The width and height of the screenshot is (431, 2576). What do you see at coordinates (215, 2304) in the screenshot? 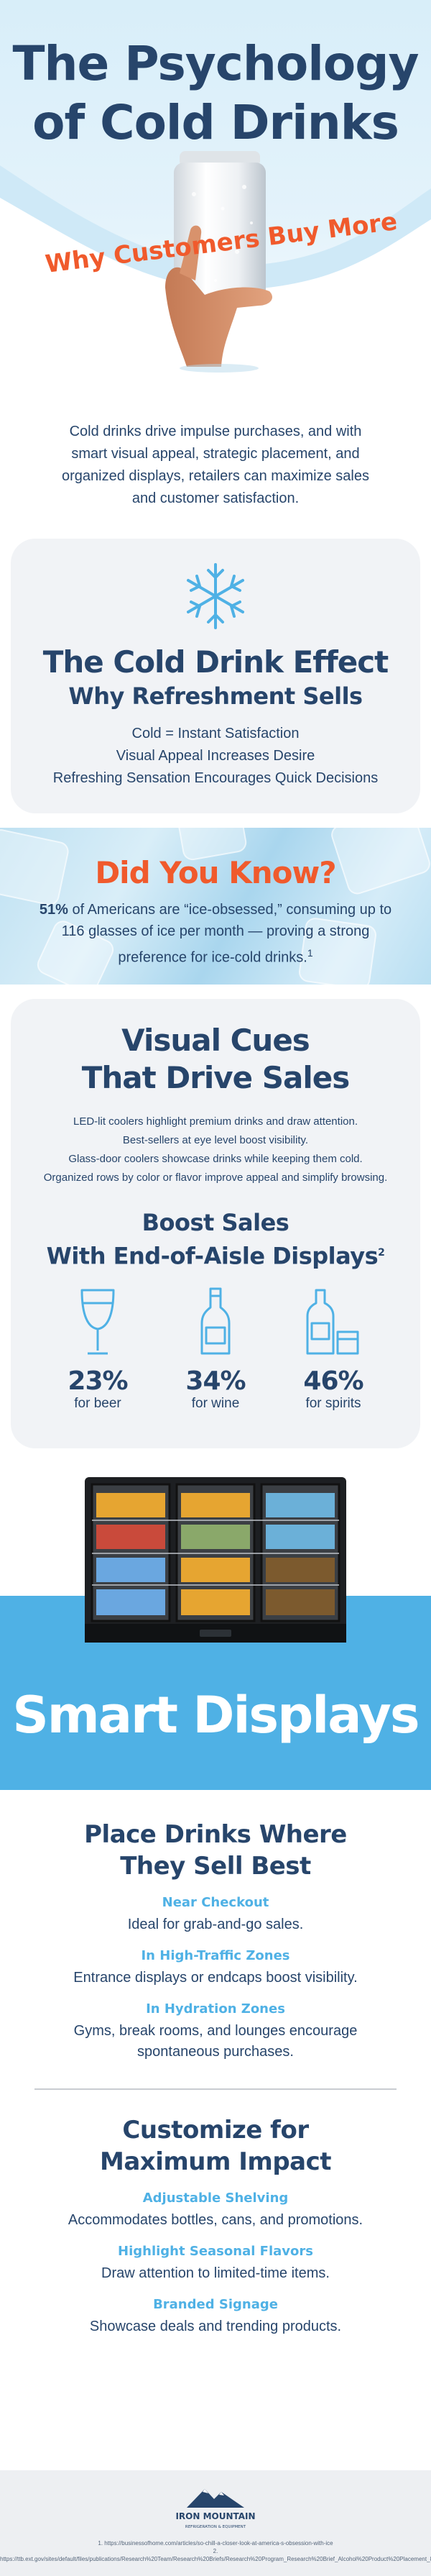
I see `customize-heading: Branded Signage` at bounding box center [215, 2304].